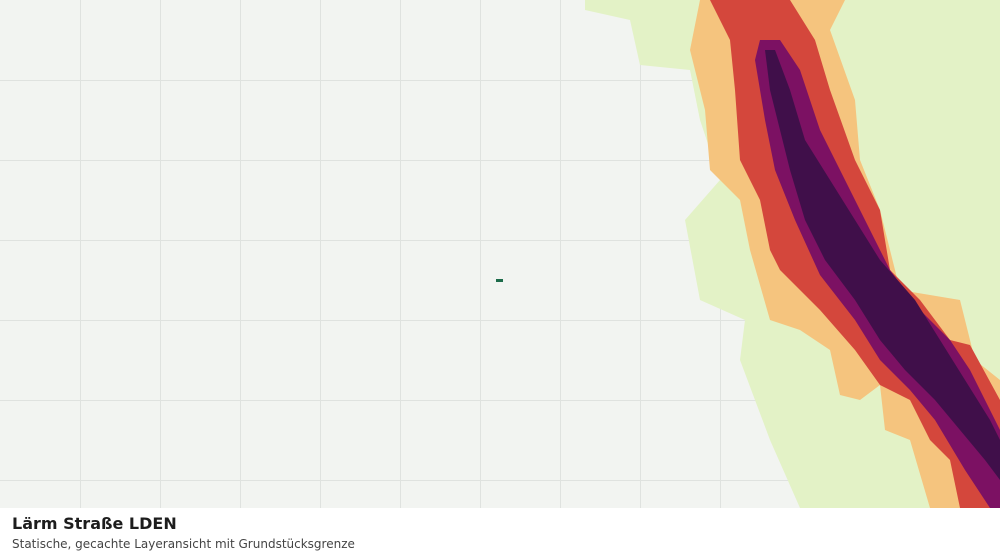 The height and width of the screenshot is (560, 1000). What do you see at coordinates (499, 280) in the screenshot?
I see `parcel-marker` at bounding box center [499, 280].